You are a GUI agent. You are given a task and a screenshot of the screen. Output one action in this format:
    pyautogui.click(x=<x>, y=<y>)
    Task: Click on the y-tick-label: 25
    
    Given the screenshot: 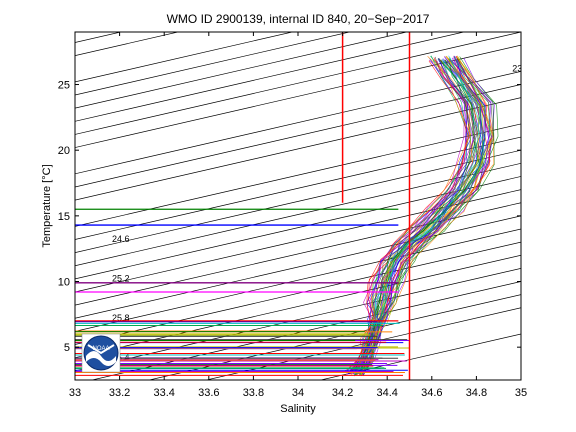 What is the action you would take?
    pyautogui.click(x=64, y=86)
    